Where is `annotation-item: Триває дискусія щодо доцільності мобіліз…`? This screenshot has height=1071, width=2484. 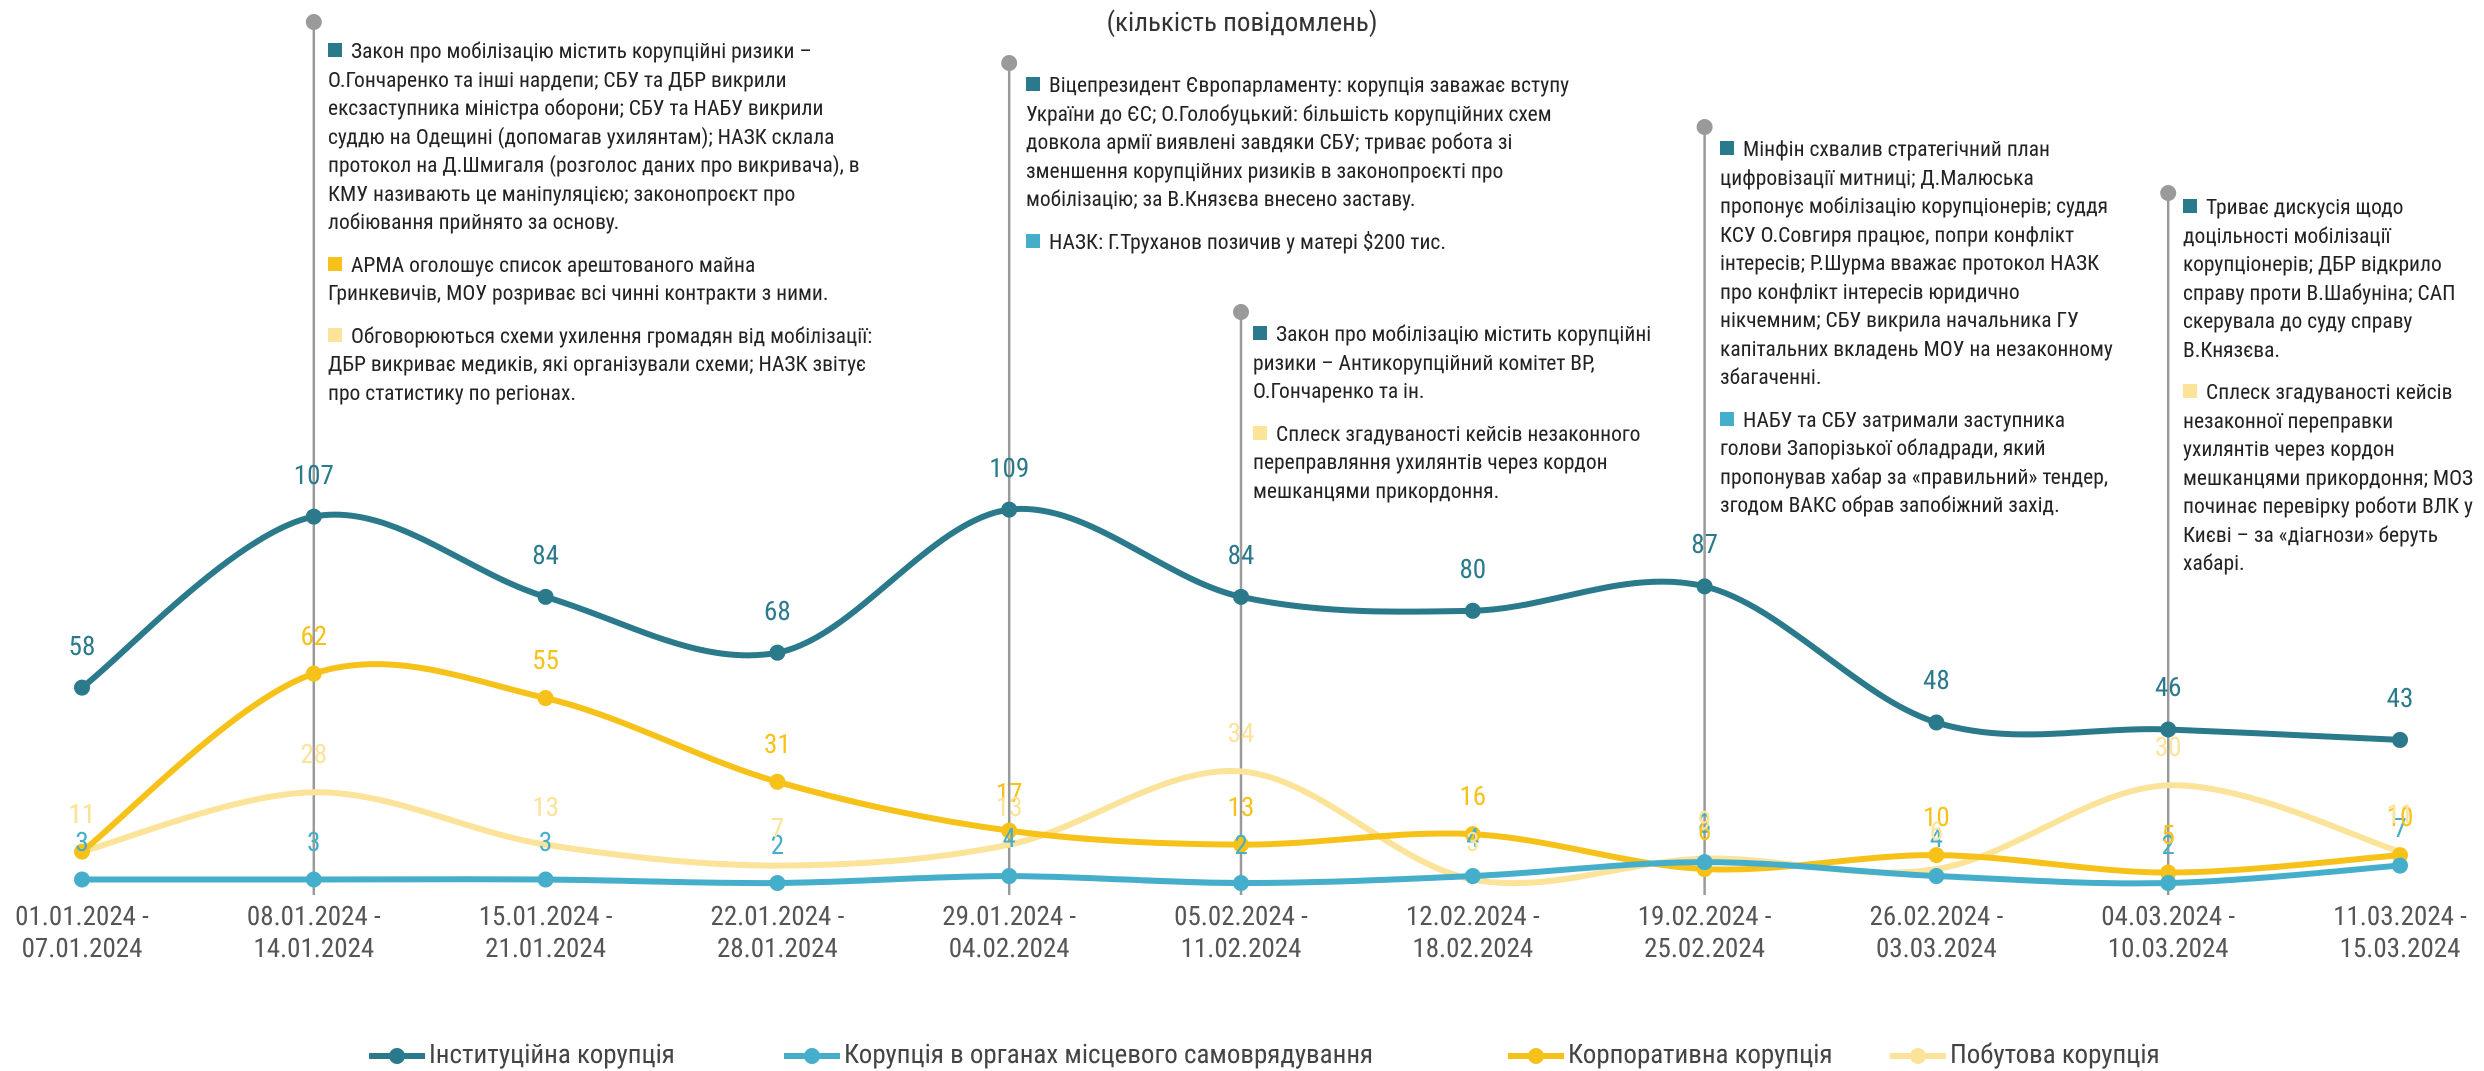
annotation-item: Триває дискусія щодо доцільності мобіліз… is located at coordinates (2333, 279).